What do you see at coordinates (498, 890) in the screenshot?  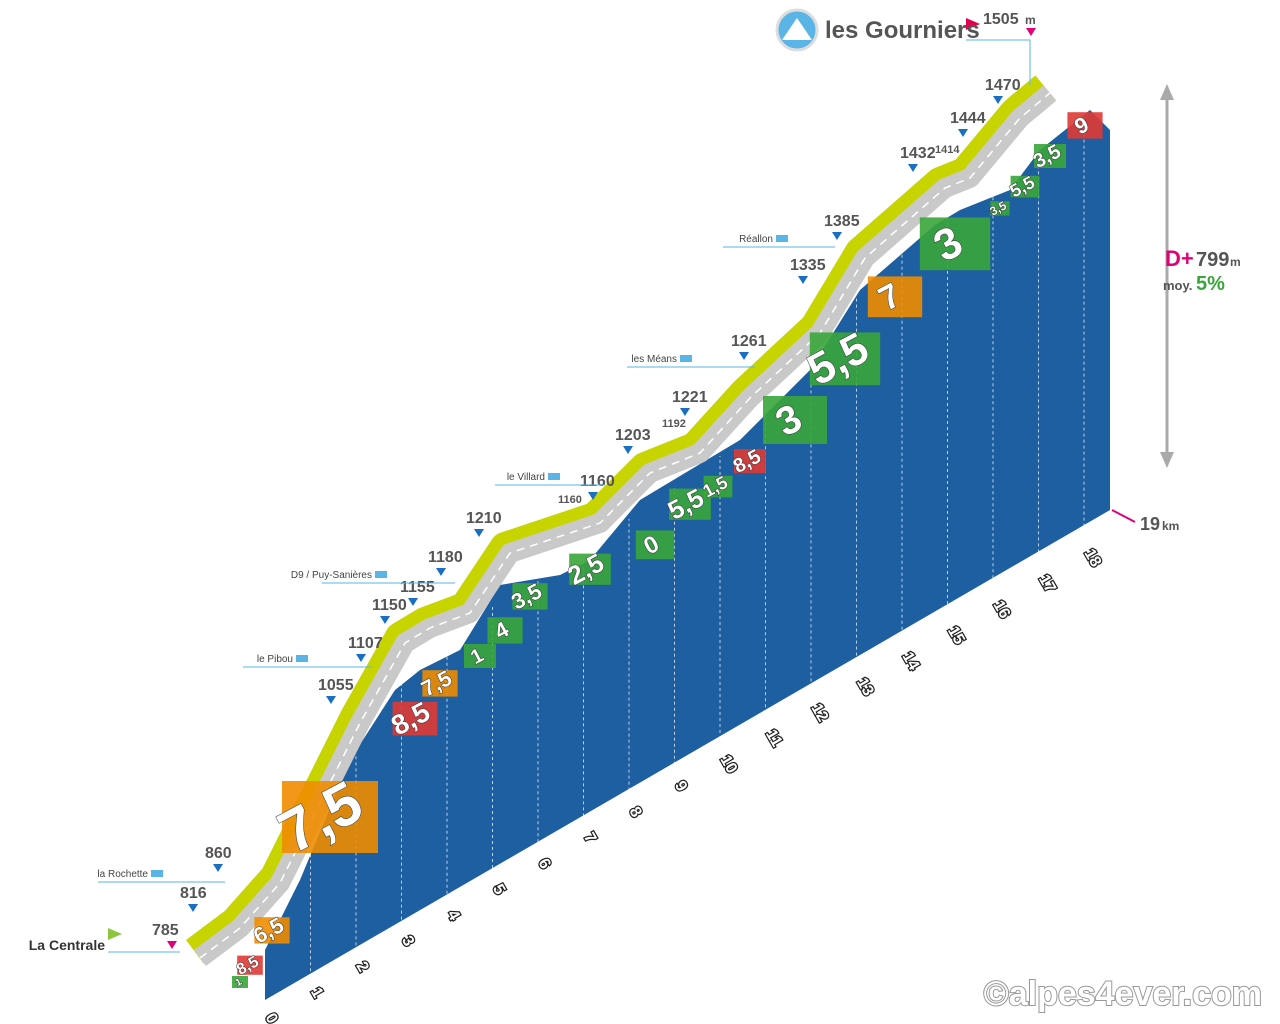 I see `km-label: 5` at bounding box center [498, 890].